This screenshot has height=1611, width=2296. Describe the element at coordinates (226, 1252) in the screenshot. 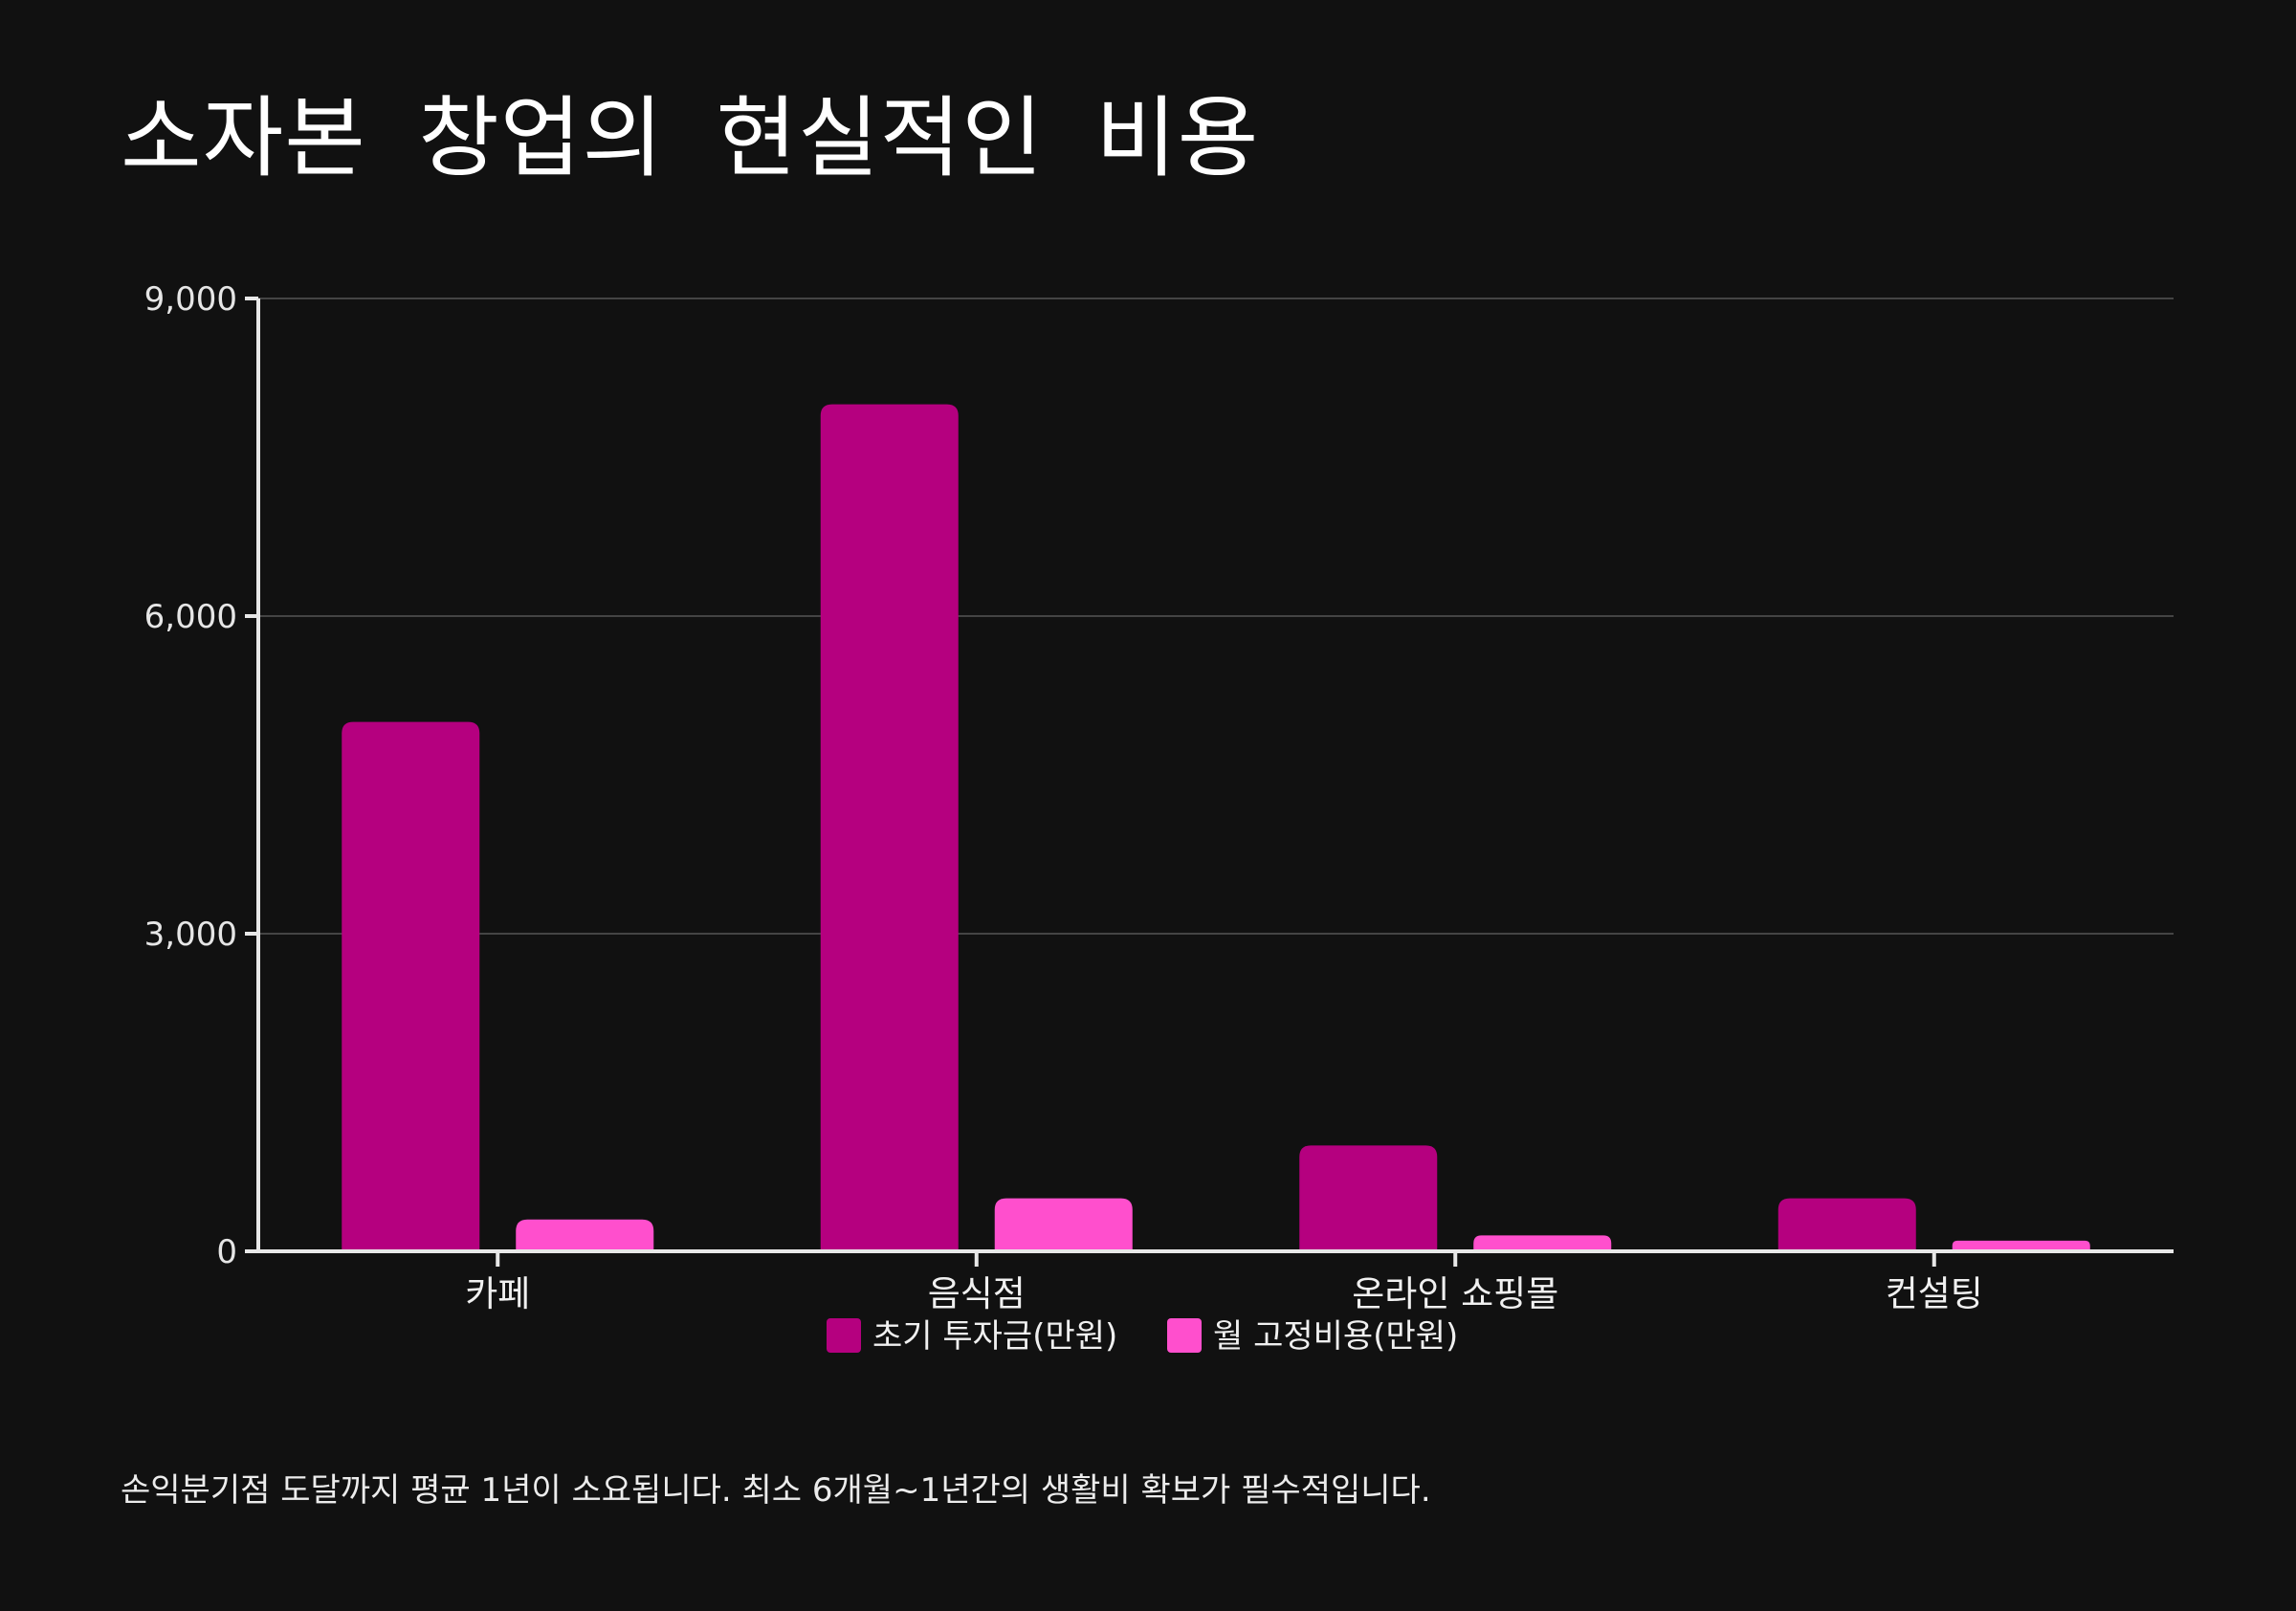

I see `y-tick-label: 0` at that location.